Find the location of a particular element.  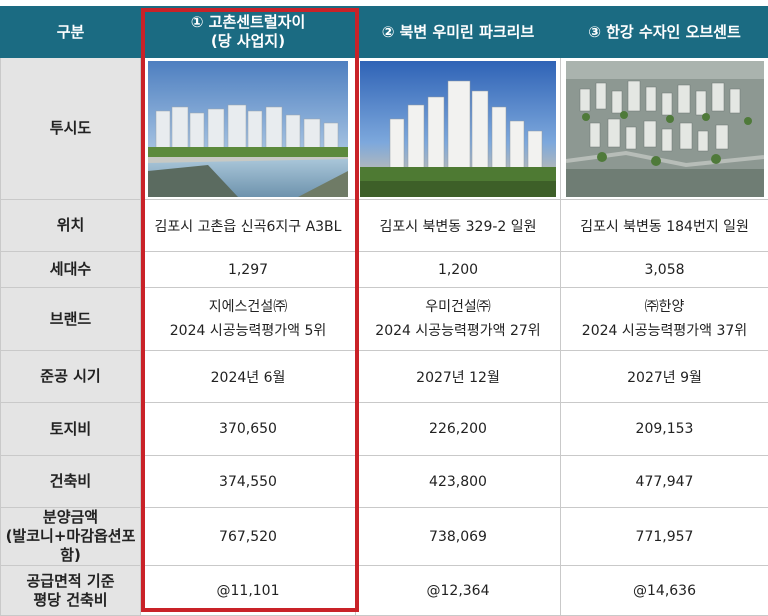

land-cost-3: 209,153 is located at coordinates (664, 429).